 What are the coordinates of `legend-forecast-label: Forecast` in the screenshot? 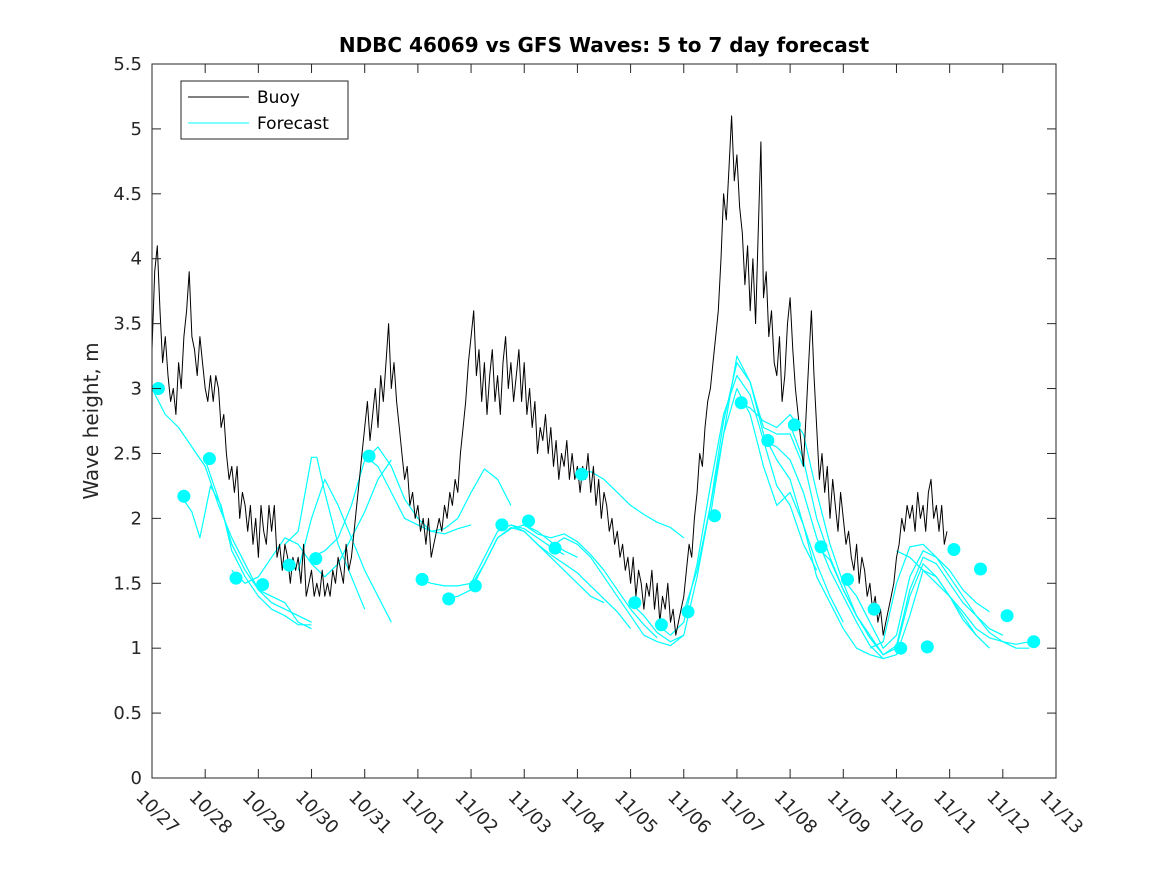 It's located at (293, 124).